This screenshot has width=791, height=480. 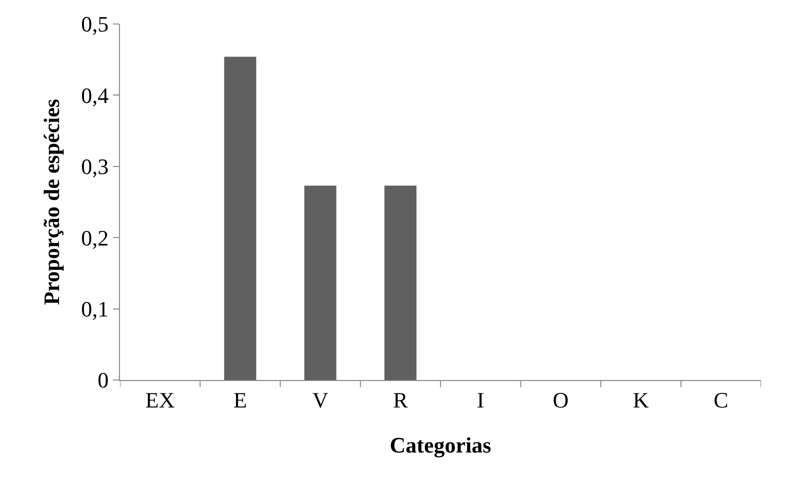 What do you see at coordinates (400, 399) in the screenshot?
I see `x-tick-label: R` at bounding box center [400, 399].